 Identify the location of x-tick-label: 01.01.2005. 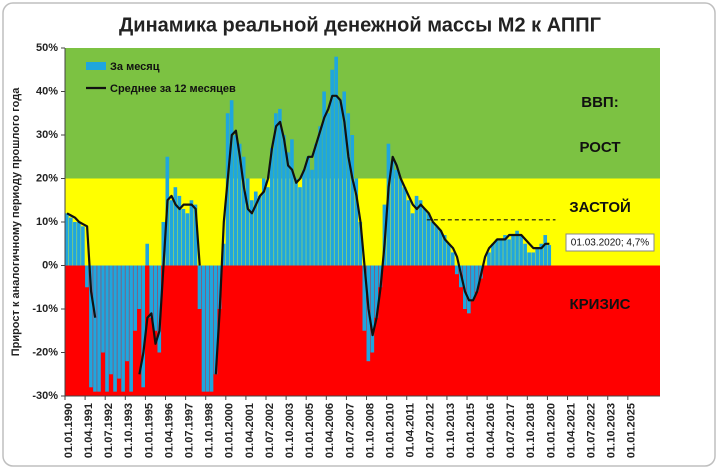
(310, 430).